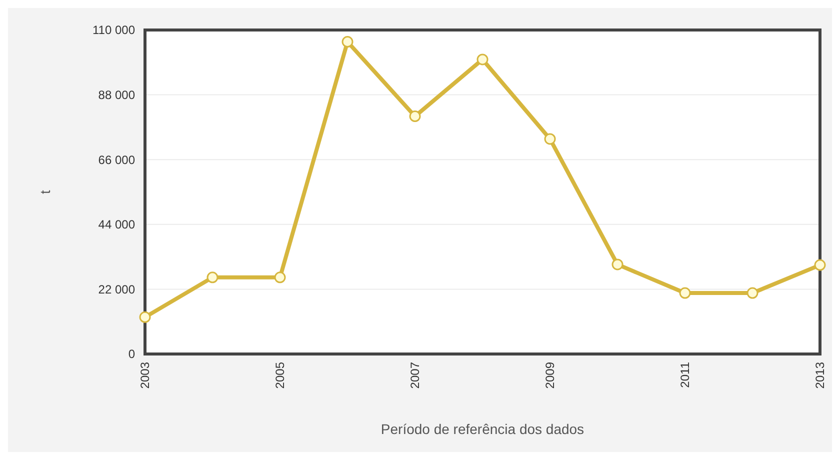  Describe the element at coordinates (820, 375) in the screenshot. I see `x-tick-label: 2013` at that location.